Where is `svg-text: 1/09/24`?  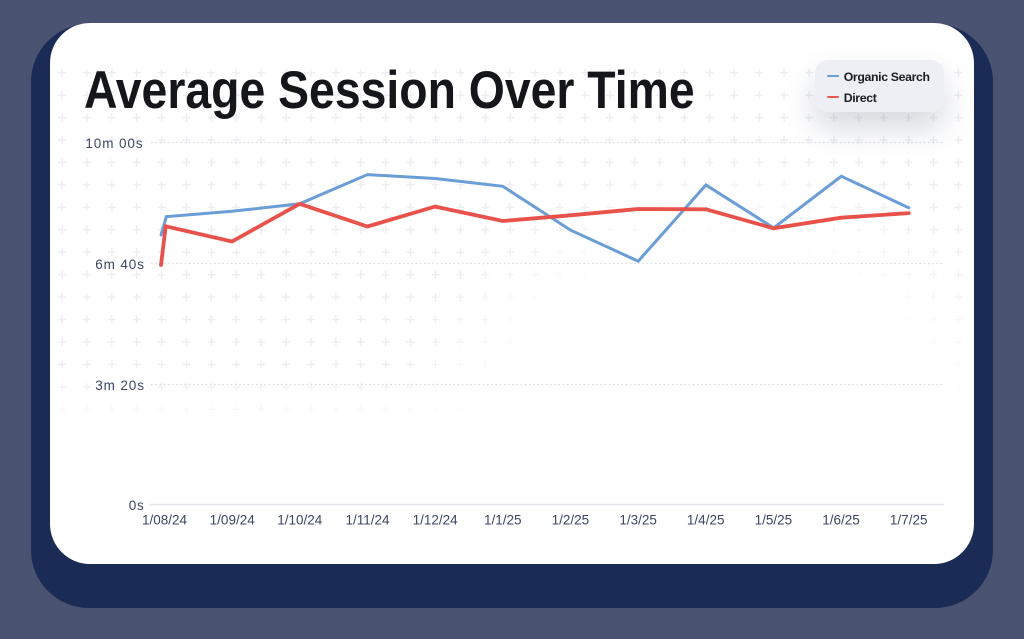 svg-text: 1/09/24 is located at coordinates (233, 520).